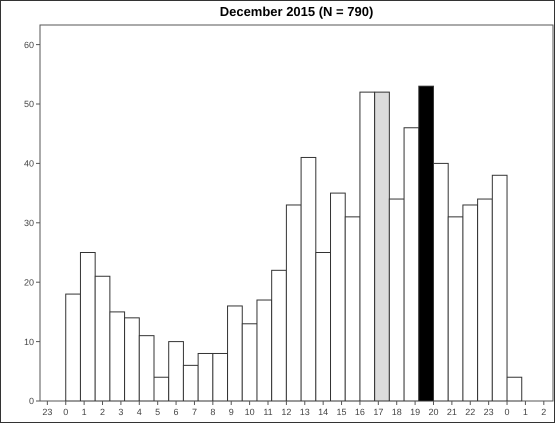 The image size is (555, 423). What do you see at coordinates (286, 412) in the screenshot?
I see `x-tick-label: 12` at bounding box center [286, 412].